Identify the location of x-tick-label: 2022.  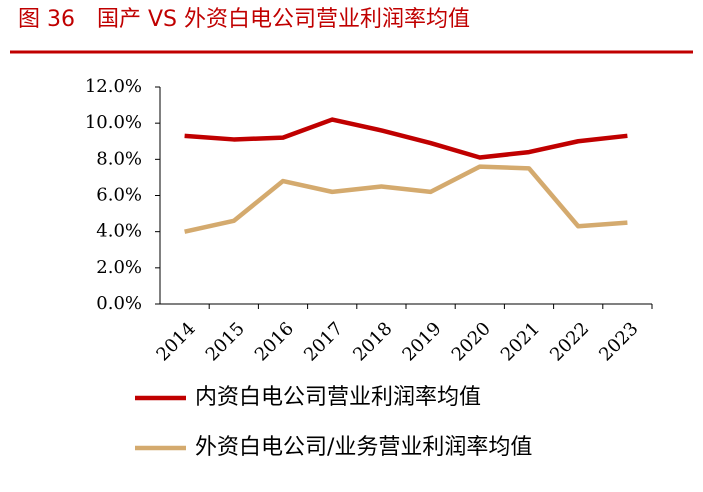
(569, 341).